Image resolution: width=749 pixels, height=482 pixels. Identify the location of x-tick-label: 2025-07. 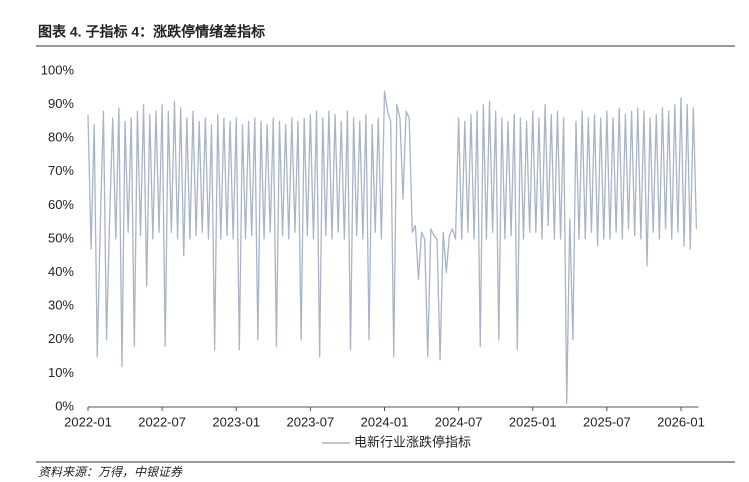
(607, 421).